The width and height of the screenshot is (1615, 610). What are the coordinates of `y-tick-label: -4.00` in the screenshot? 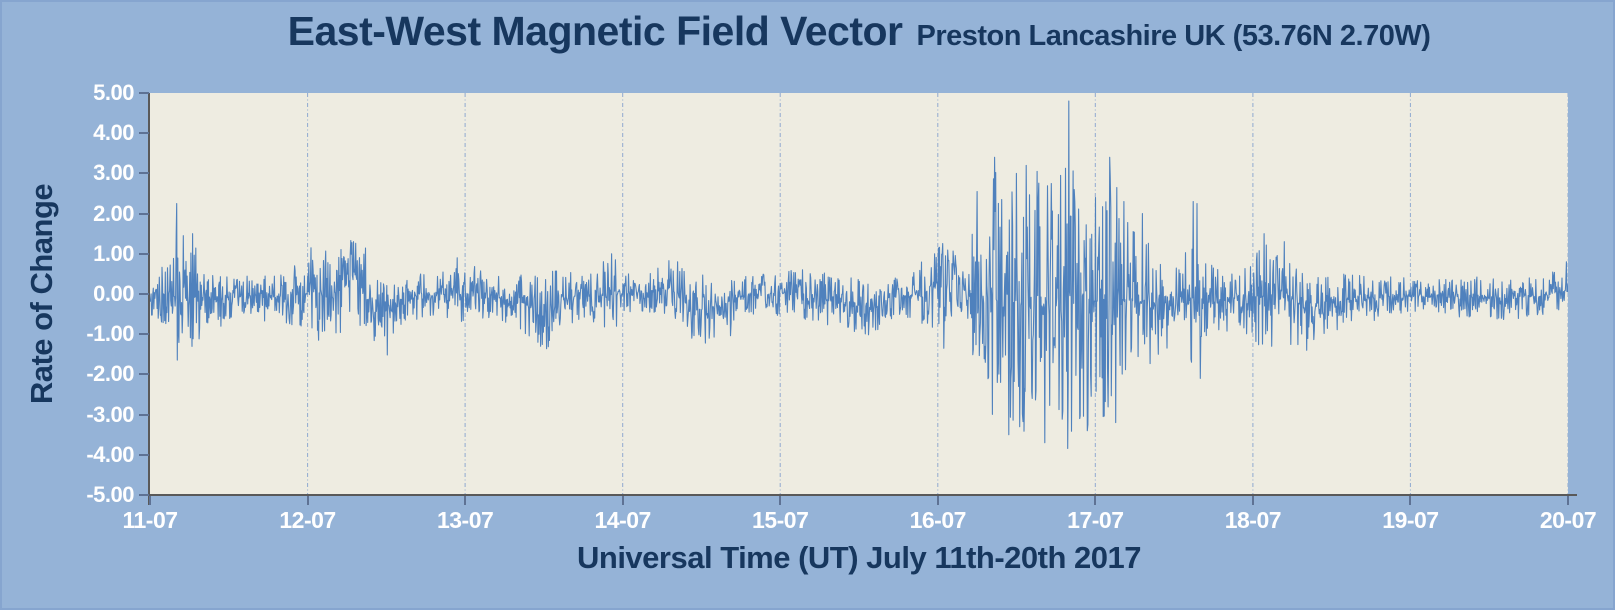 It's located at (110, 454).